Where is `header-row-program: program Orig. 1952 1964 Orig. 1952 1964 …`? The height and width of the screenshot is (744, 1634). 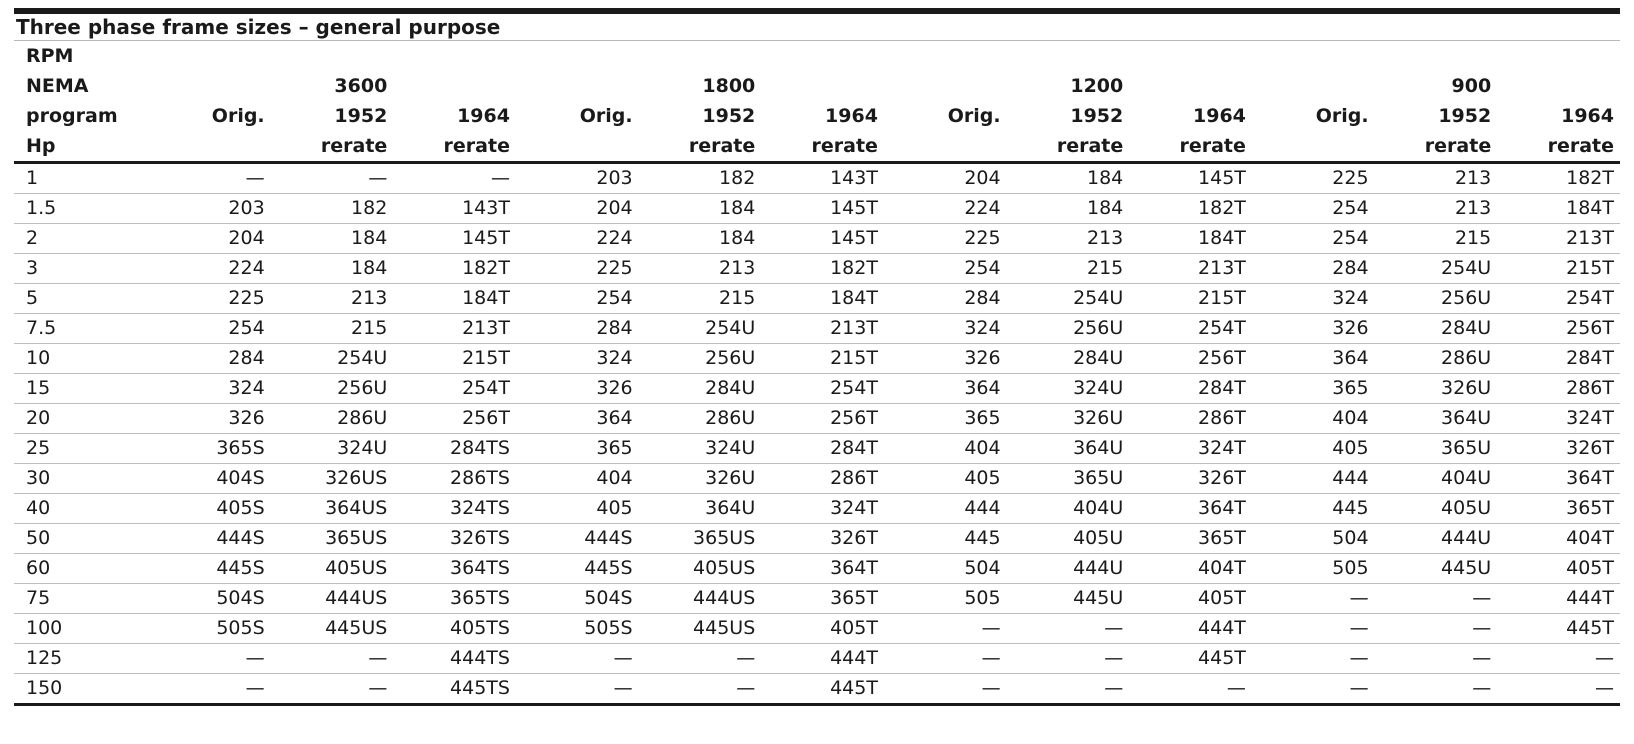
header-row-program: program Orig. 1952 1964 Orig. 1952 1964 … is located at coordinates (817, 116).